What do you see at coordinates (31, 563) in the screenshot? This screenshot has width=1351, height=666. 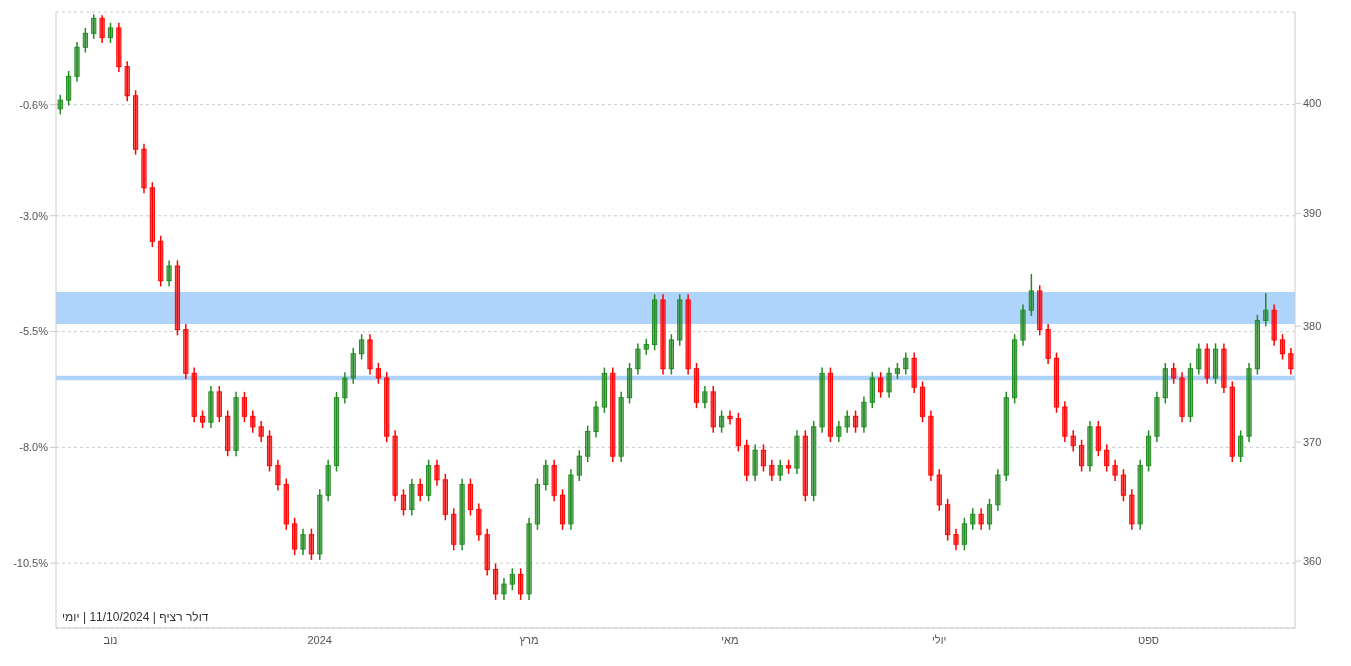 I see `y-tick-label: -10.5%` at bounding box center [31, 563].